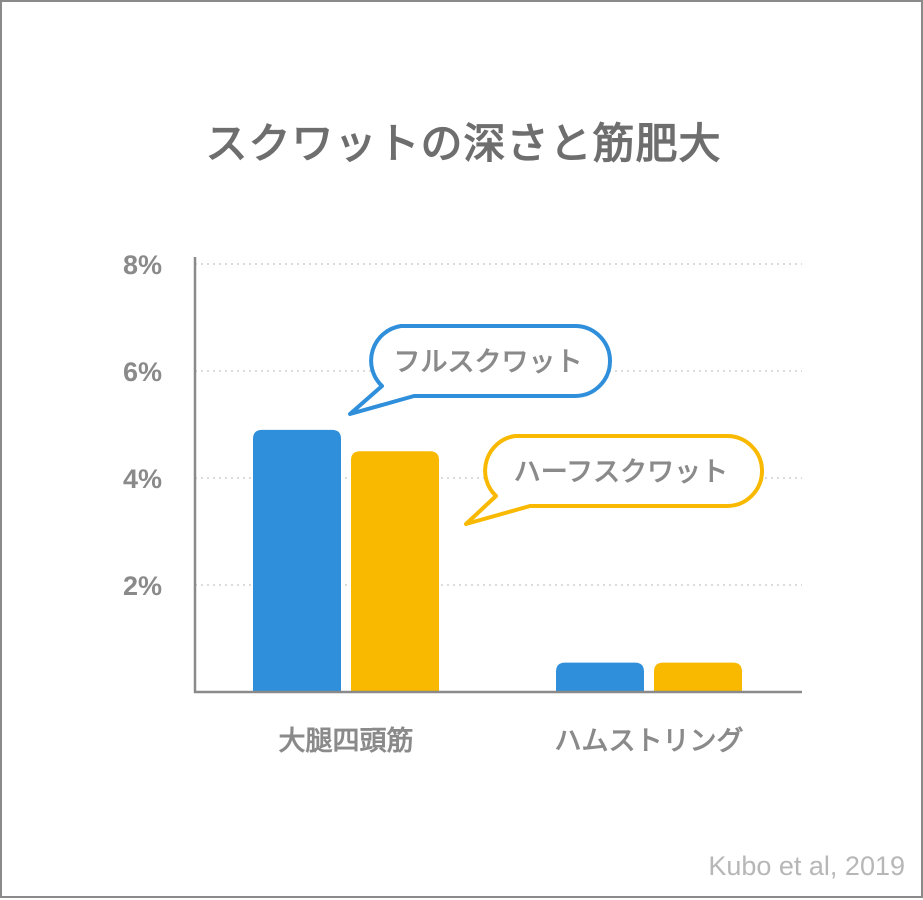  I want to click on y-tick-labels: 2% 4% 6% 8%, so click(142, 425).